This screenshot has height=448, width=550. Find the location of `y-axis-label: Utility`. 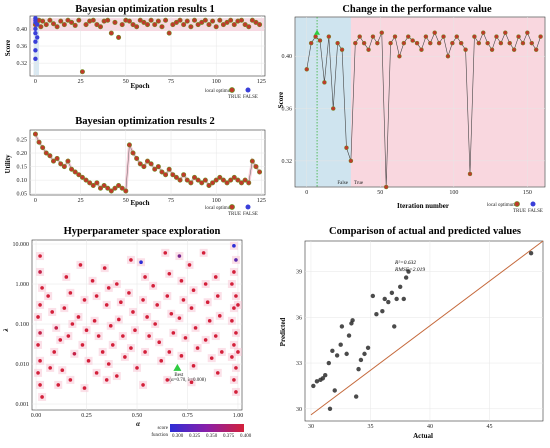

y-axis-label: Utility is located at coordinates (8, 164).